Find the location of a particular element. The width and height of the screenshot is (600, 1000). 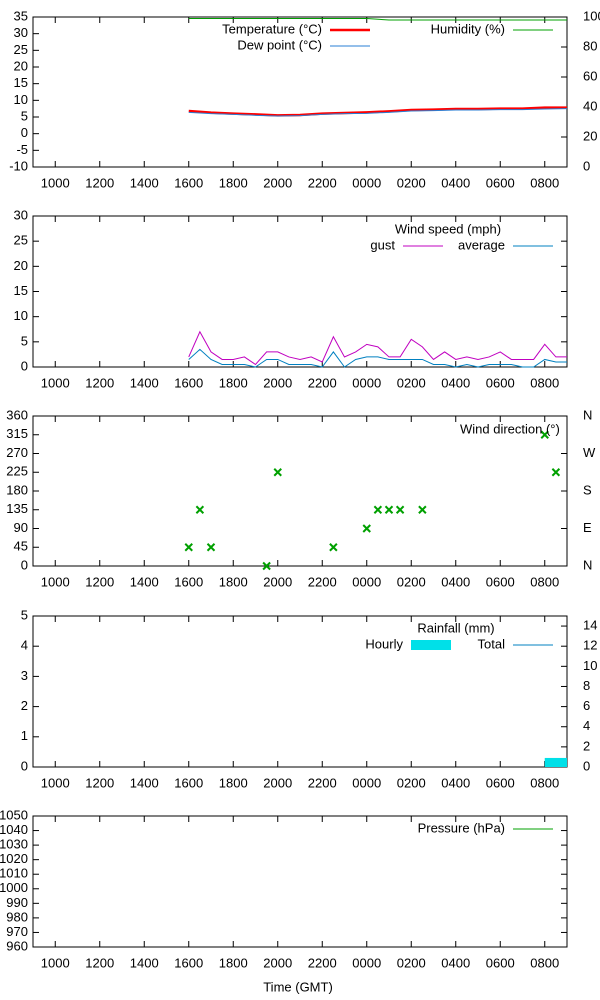

y-tick-label: 1040 is located at coordinates (14, 829).